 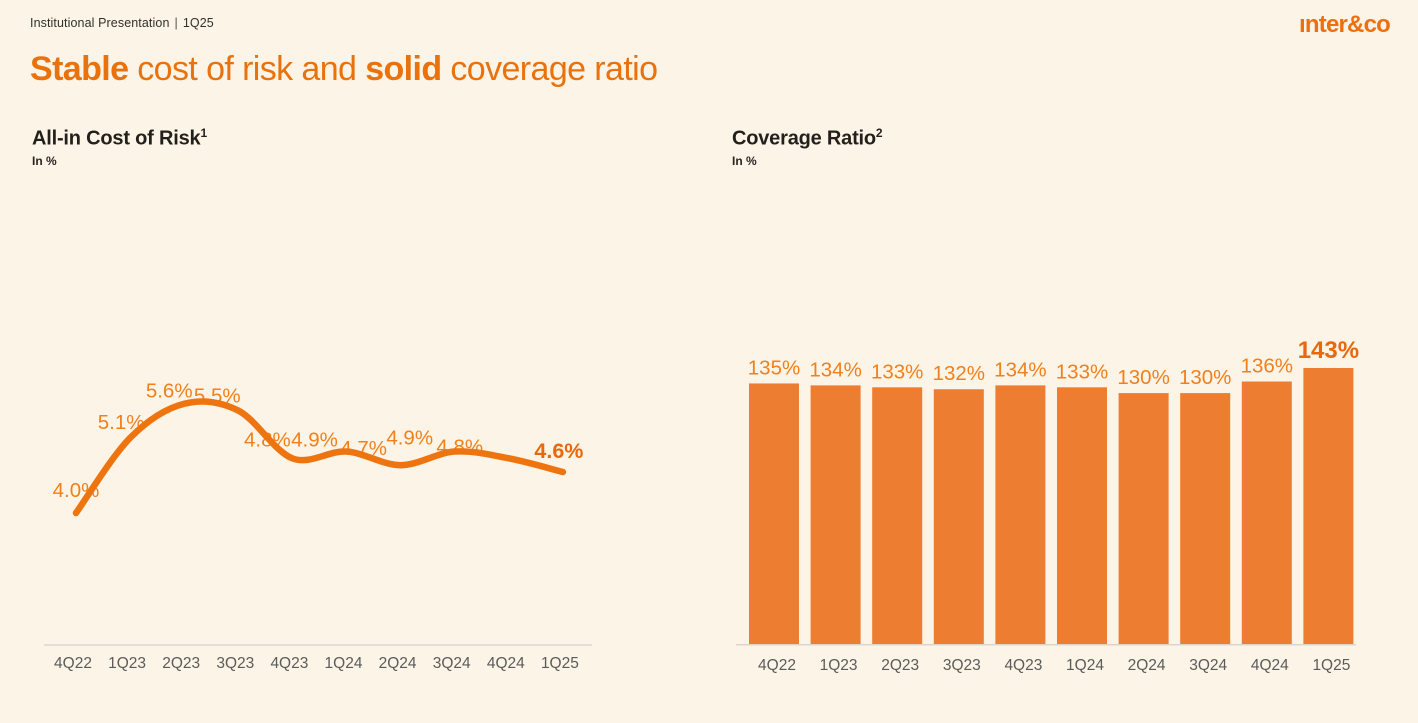 I want to click on coverage-ratio-unit-label: In %, so click(x=744, y=160).